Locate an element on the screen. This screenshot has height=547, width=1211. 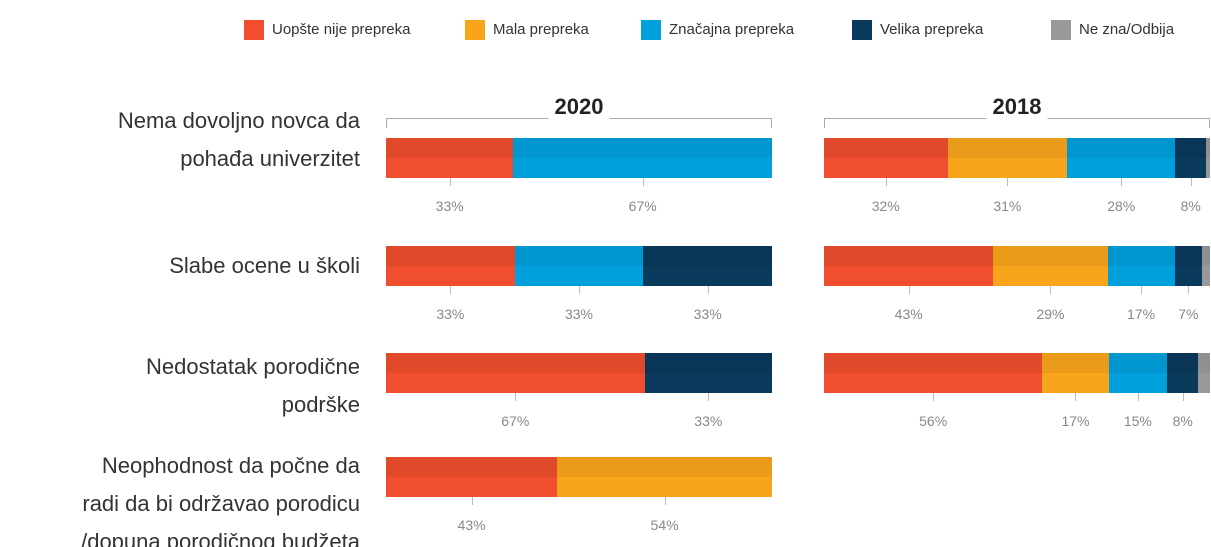
category-label: Slabe ocene u školi is located at coordinates (264, 265).